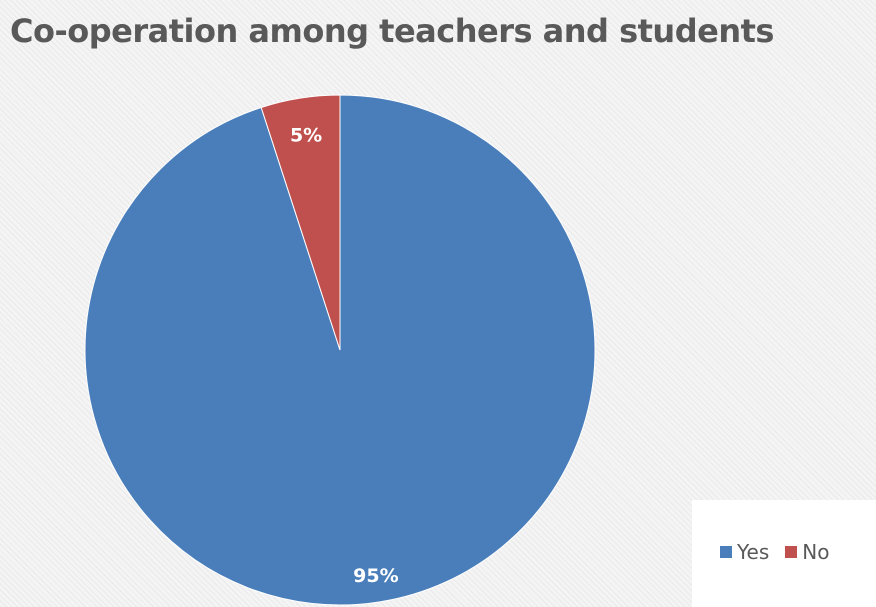 This screenshot has height=607, width=876. What do you see at coordinates (726, 552) in the screenshot?
I see `legend-swatch-yes` at bounding box center [726, 552].